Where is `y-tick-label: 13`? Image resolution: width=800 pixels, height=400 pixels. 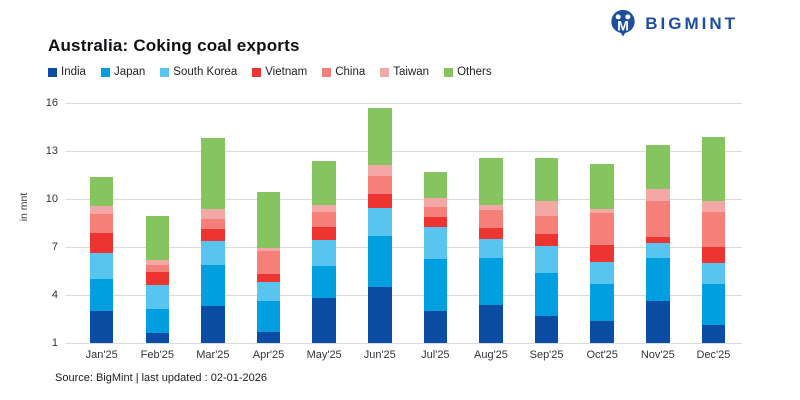
y-tick-label: 13 is located at coordinates (51, 150).